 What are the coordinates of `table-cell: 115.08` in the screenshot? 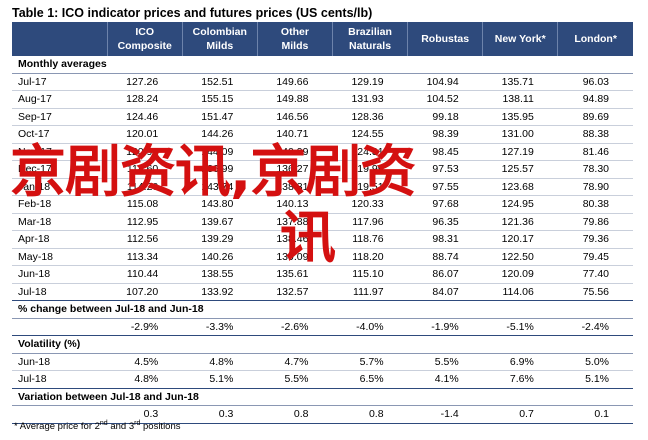 It's located at (145, 204).